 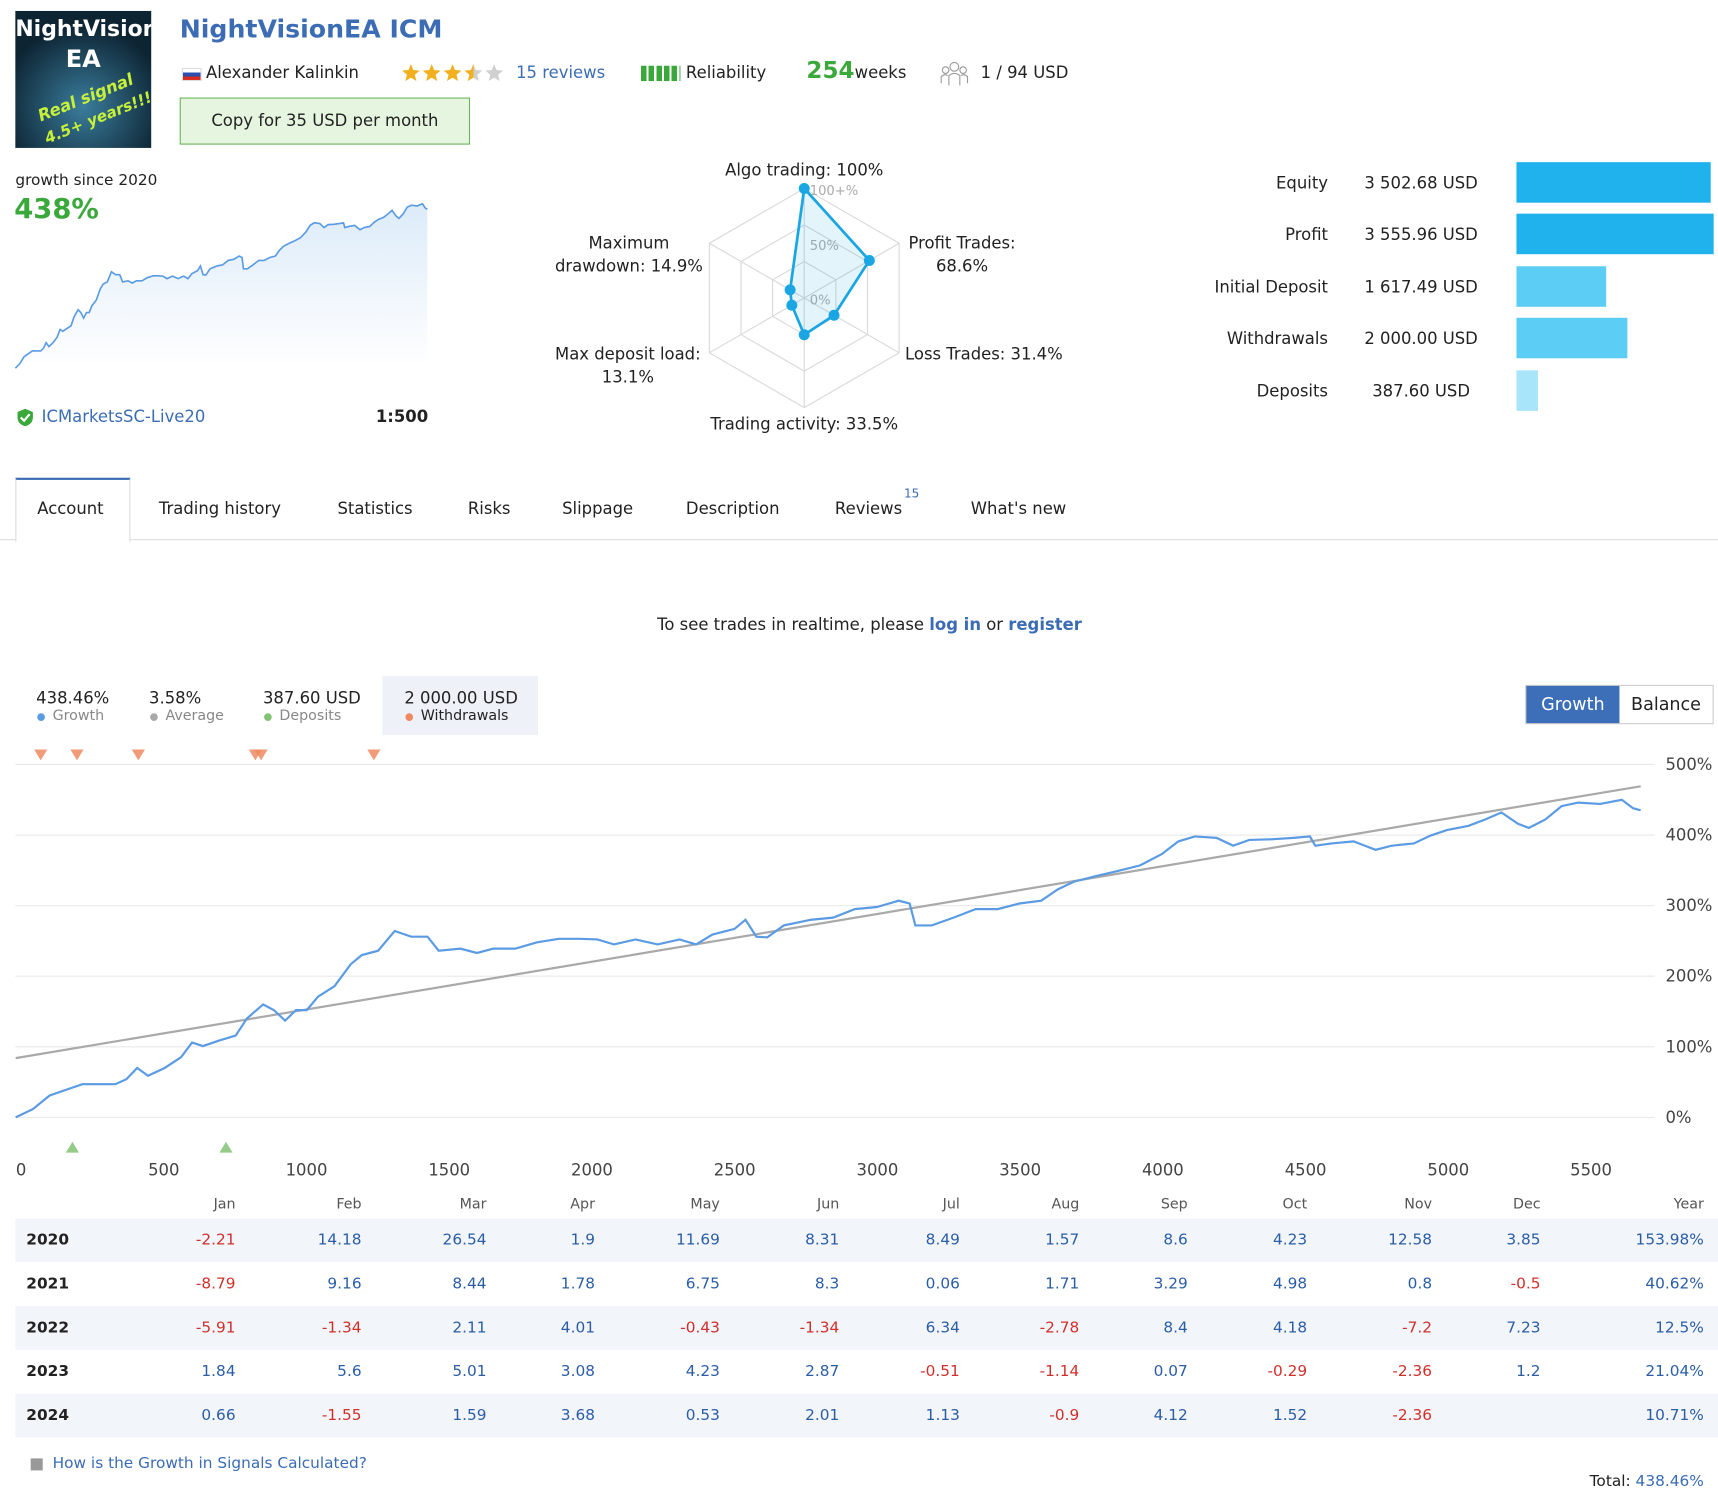 What do you see at coordinates (1420, 234) in the screenshot?
I see `bar-value-label: 3 555.96 USD` at bounding box center [1420, 234].